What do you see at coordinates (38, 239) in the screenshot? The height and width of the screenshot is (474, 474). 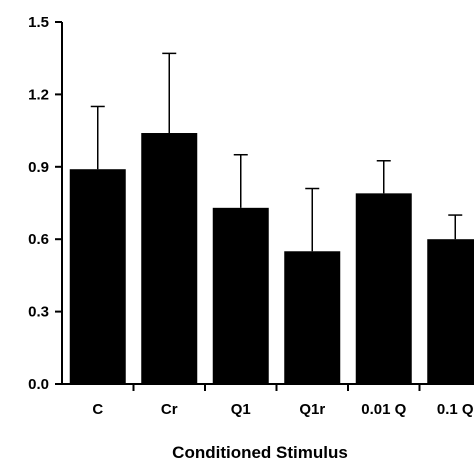 I see `y-tick-label: 0.6` at bounding box center [38, 239].